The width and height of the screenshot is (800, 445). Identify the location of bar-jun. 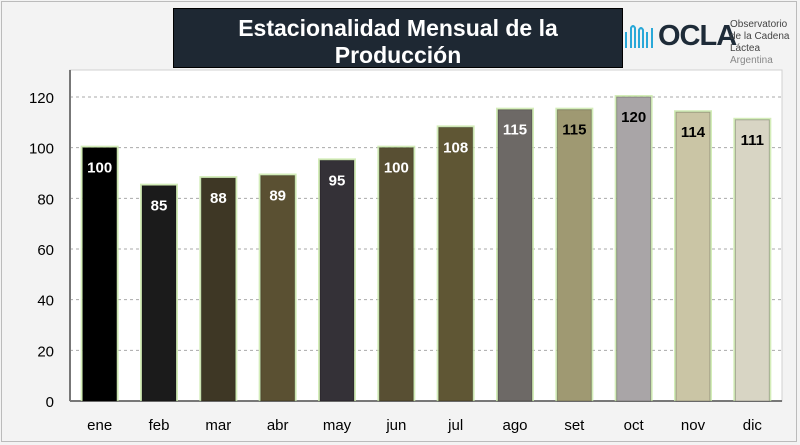
(396, 274).